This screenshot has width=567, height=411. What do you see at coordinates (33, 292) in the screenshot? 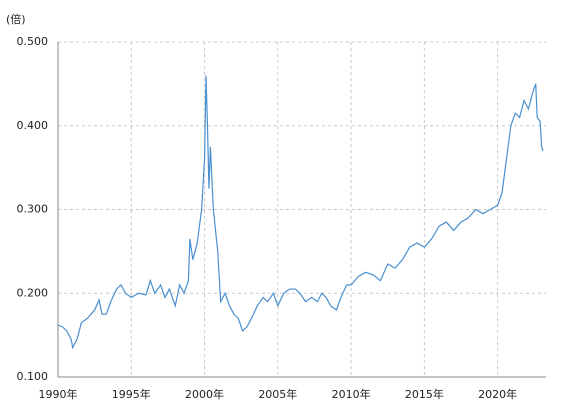
I see `y-tick-label: 0.200` at bounding box center [33, 292].